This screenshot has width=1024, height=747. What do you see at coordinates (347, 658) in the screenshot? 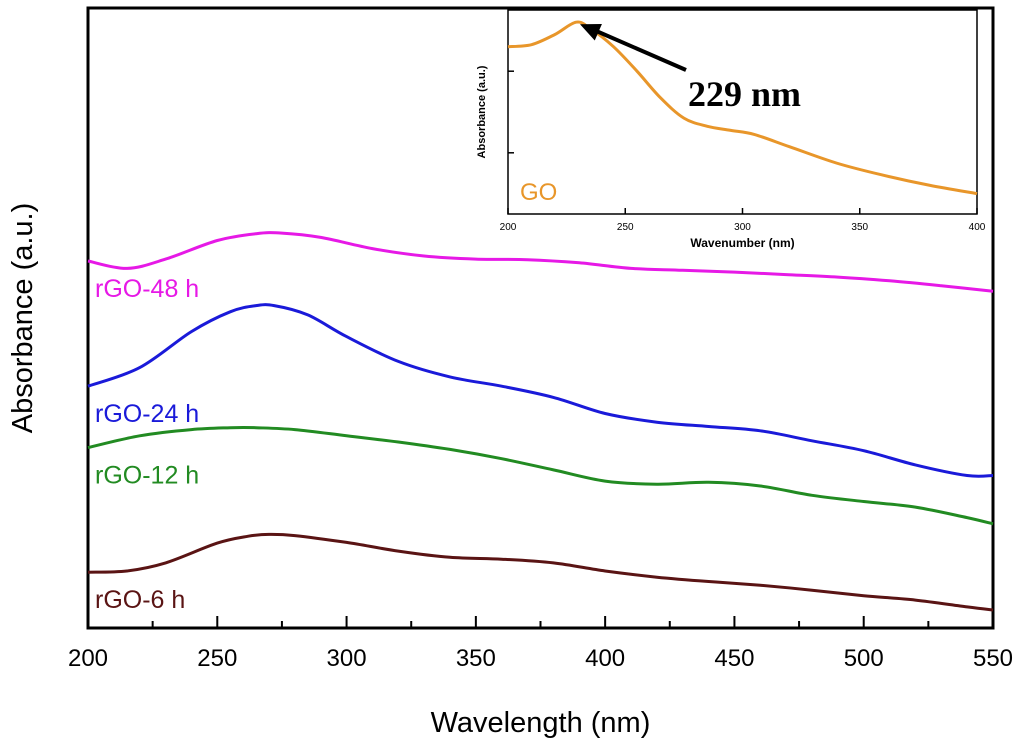
I see `x-tick-label: 300` at bounding box center [347, 658].